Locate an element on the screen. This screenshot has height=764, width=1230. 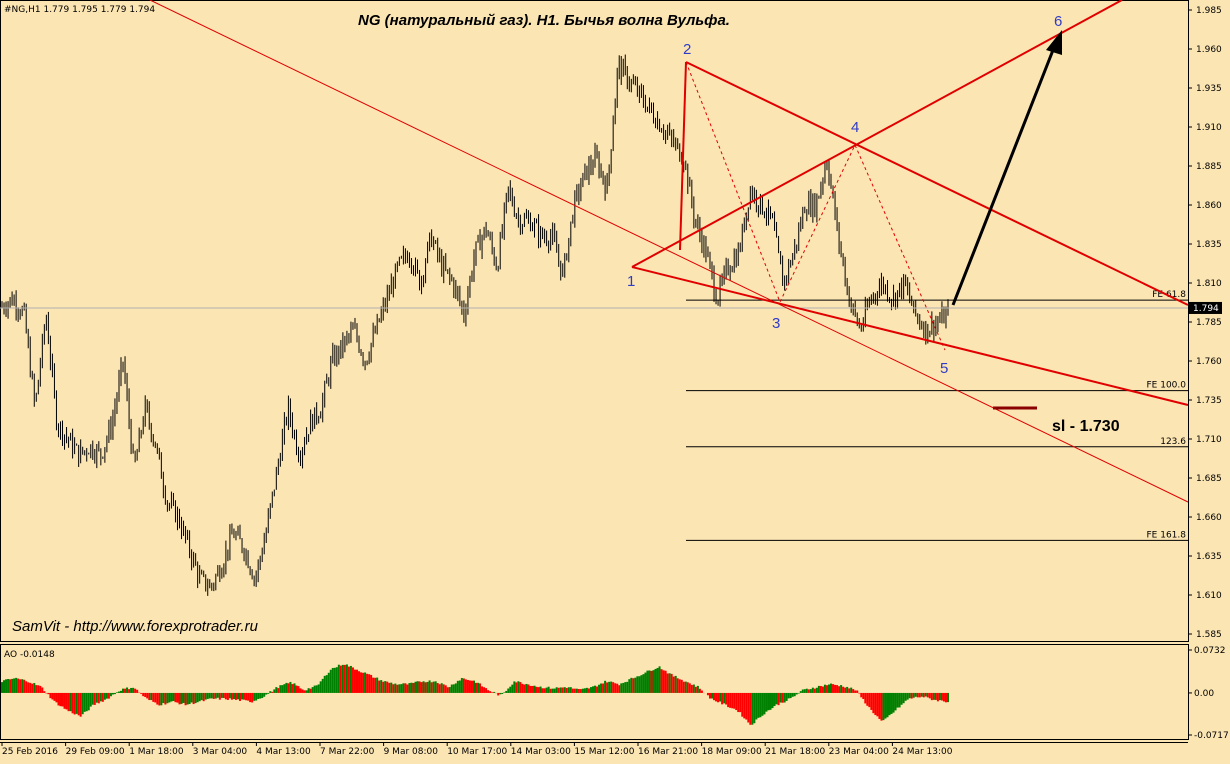
time-tick-label: 21 Mar 18:00 is located at coordinates (795, 752).